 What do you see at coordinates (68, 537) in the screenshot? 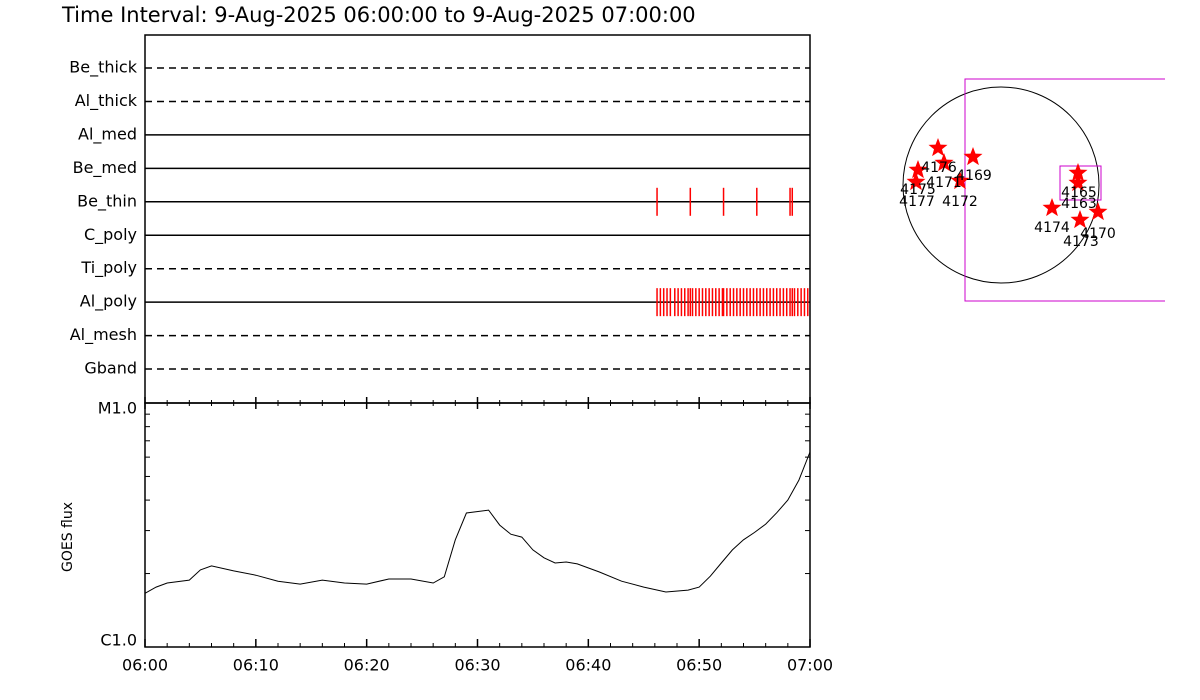
I see `y-axis-label: GOES flux` at bounding box center [68, 537].